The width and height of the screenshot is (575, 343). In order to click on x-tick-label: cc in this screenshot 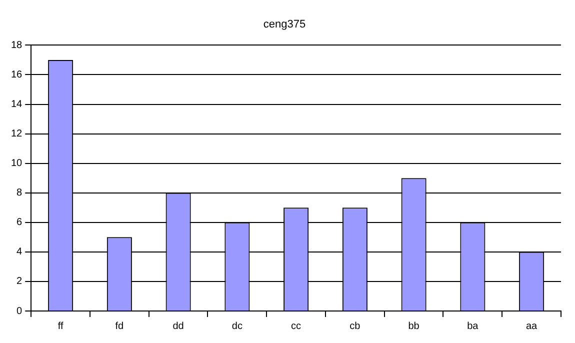, I will do `click(296, 326)`.